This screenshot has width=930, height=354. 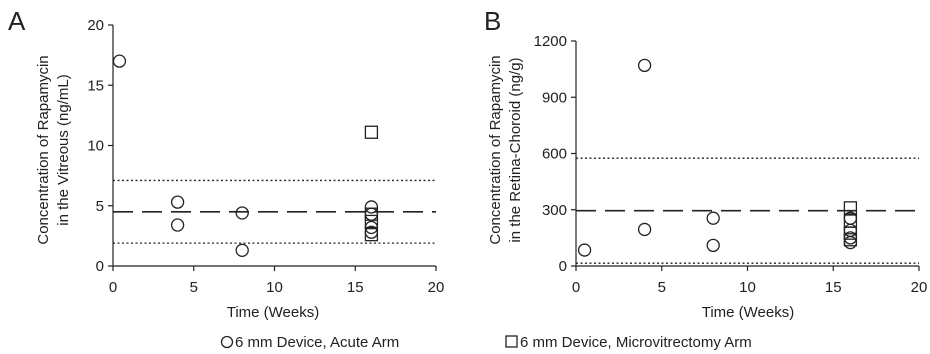 What do you see at coordinates (95, 25) in the screenshot?
I see `panel-a-ytick-label: 20` at bounding box center [95, 25].